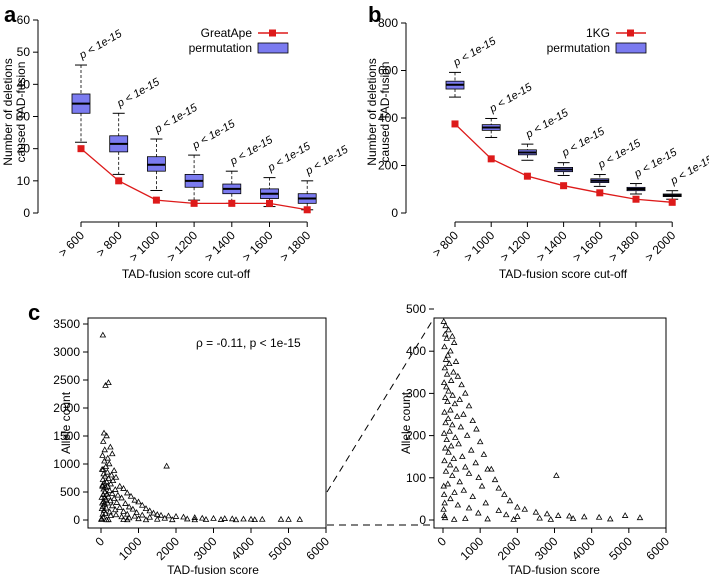 The width and height of the screenshot is (709, 578). Describe the element at coordinates (472, 548) in the screenshot. I see `c-zoom-xtick-label: 1000` at that location.